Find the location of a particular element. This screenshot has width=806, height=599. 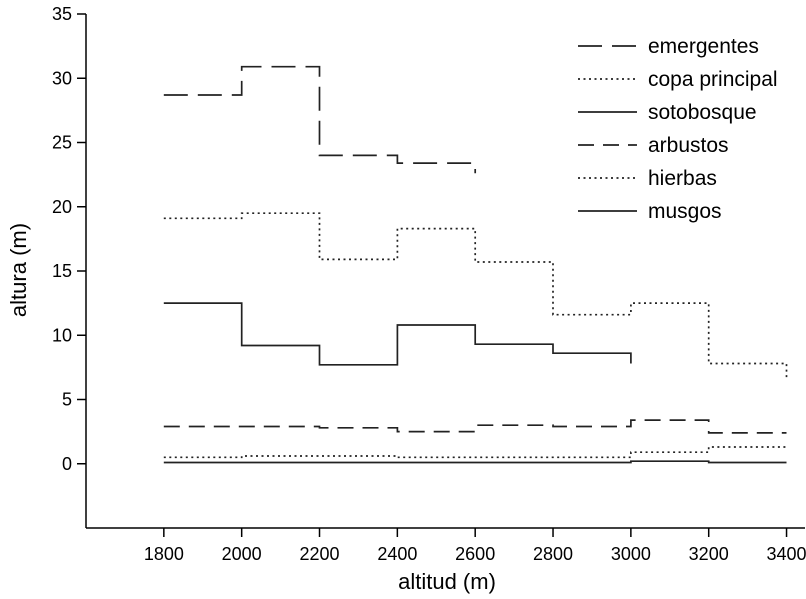

x-tick-label: 2600 is located at coordinates (475, 554).